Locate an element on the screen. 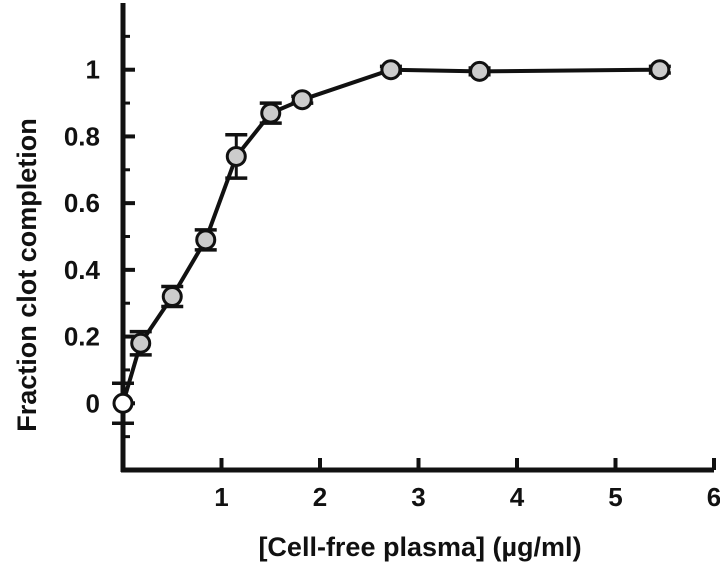 The width and height of the screenshot is (720, 570). y-tick-label: 0 is located at coordinates (93, 403).